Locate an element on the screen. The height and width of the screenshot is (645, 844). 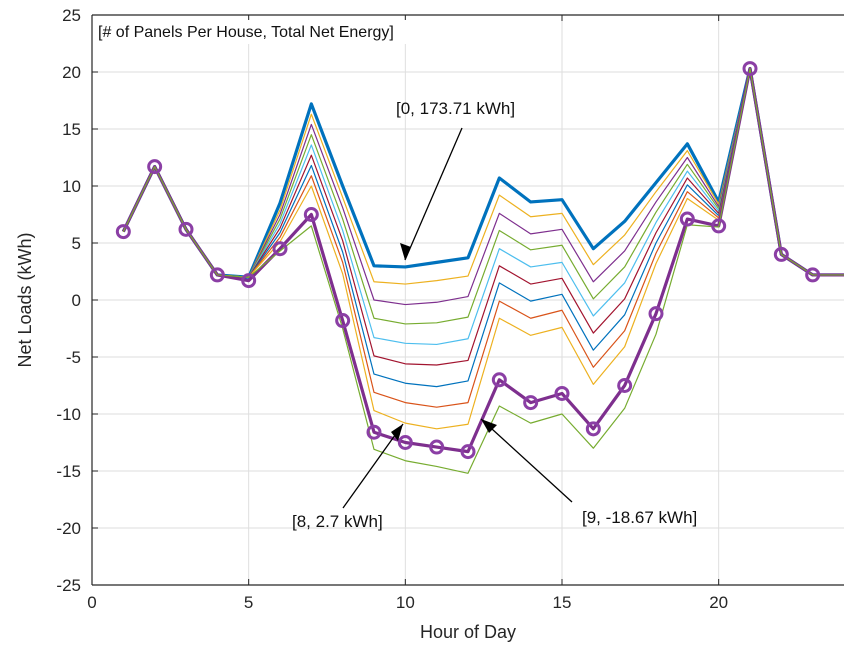
y-tick-label: 10 is located at coordinates (71, 186).